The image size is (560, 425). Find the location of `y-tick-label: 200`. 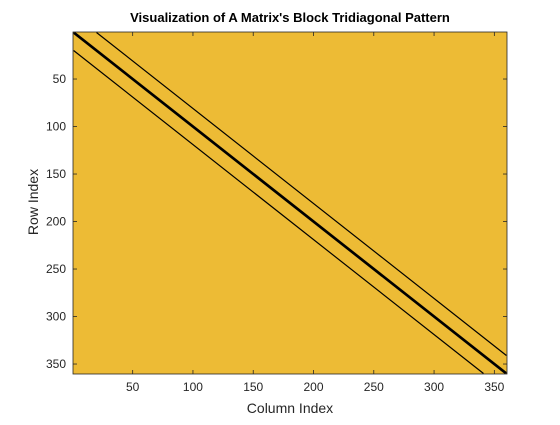

y-tick-label: 200 is located at coordinates (56, 222).